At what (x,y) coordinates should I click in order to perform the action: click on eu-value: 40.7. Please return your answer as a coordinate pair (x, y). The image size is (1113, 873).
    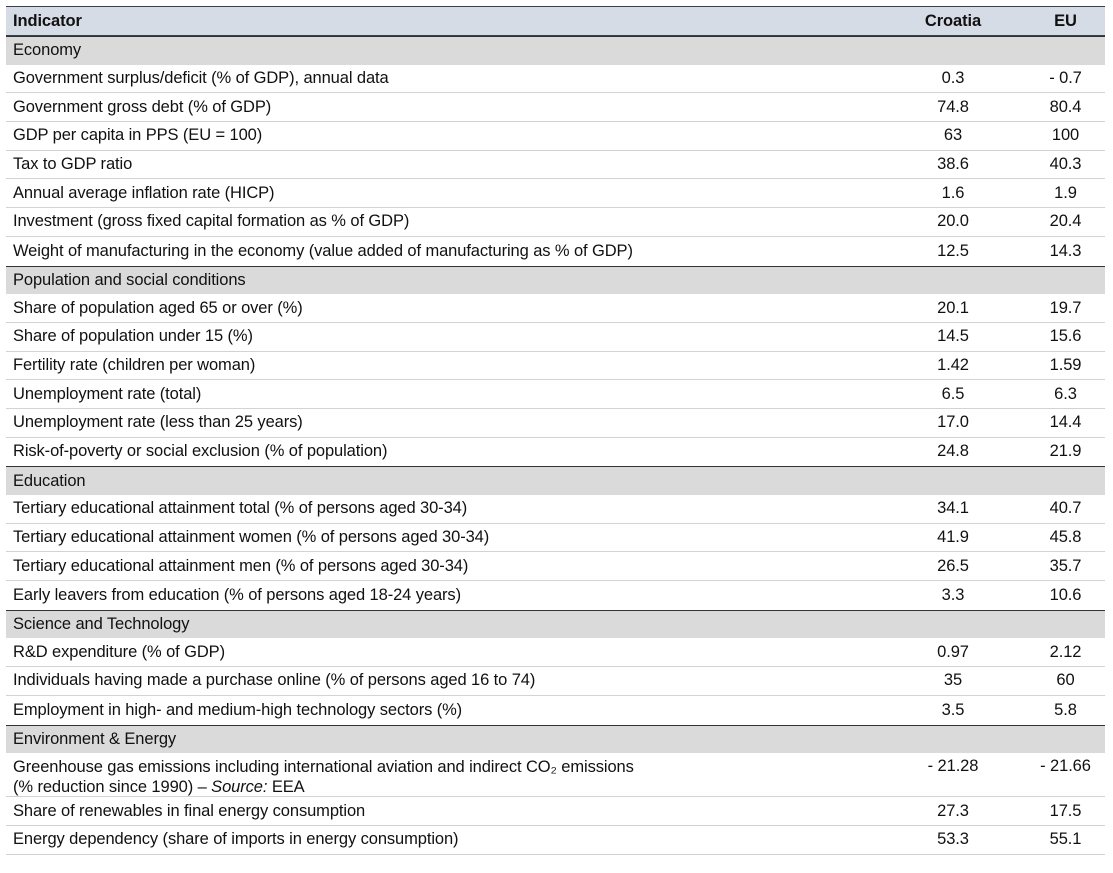
    Looking at the image, I should click on (1065, 508).